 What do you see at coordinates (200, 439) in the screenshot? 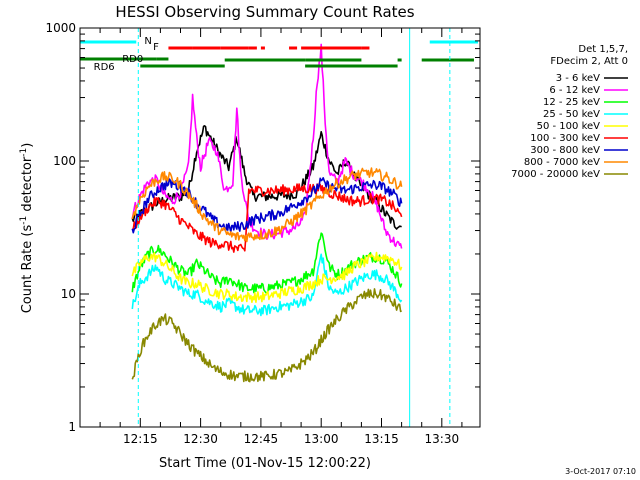
I see `x-tick-label: 12:30` at bounding box center [200, 439].